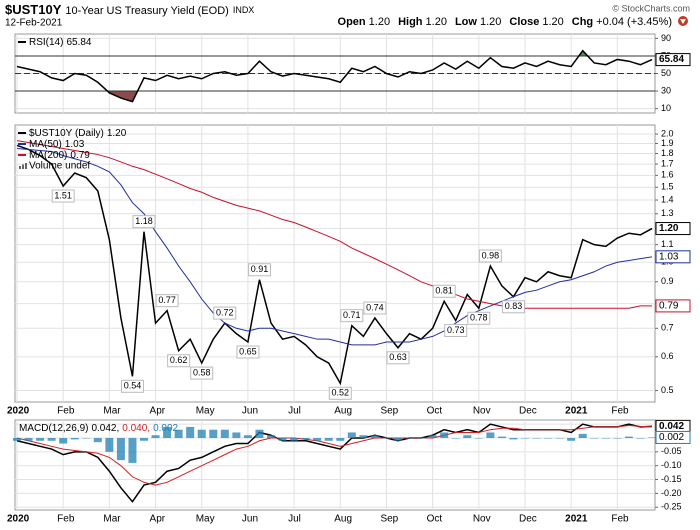 This screenshot has height=530, width=700. Describe the element at coordinates (294, 411) in the screenshot. I see `x-tick-label: Jul` at that location.